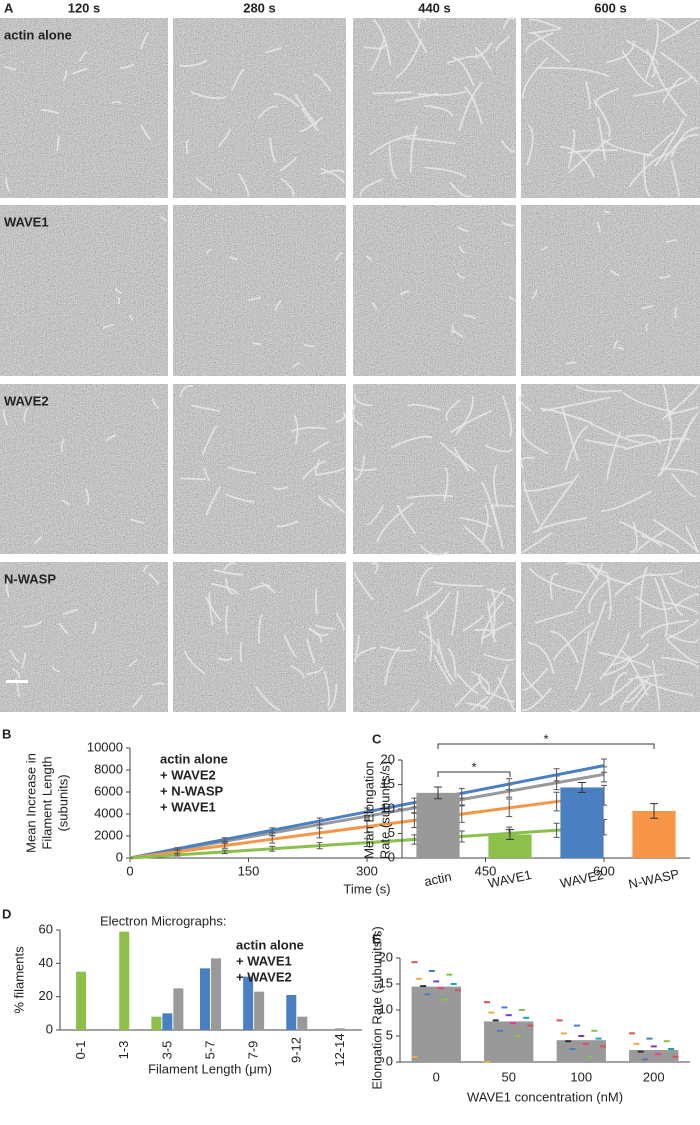 This screenshot has height=1125, width=700. I want to click on timepoint-label: 600 s, so click(610, 7).